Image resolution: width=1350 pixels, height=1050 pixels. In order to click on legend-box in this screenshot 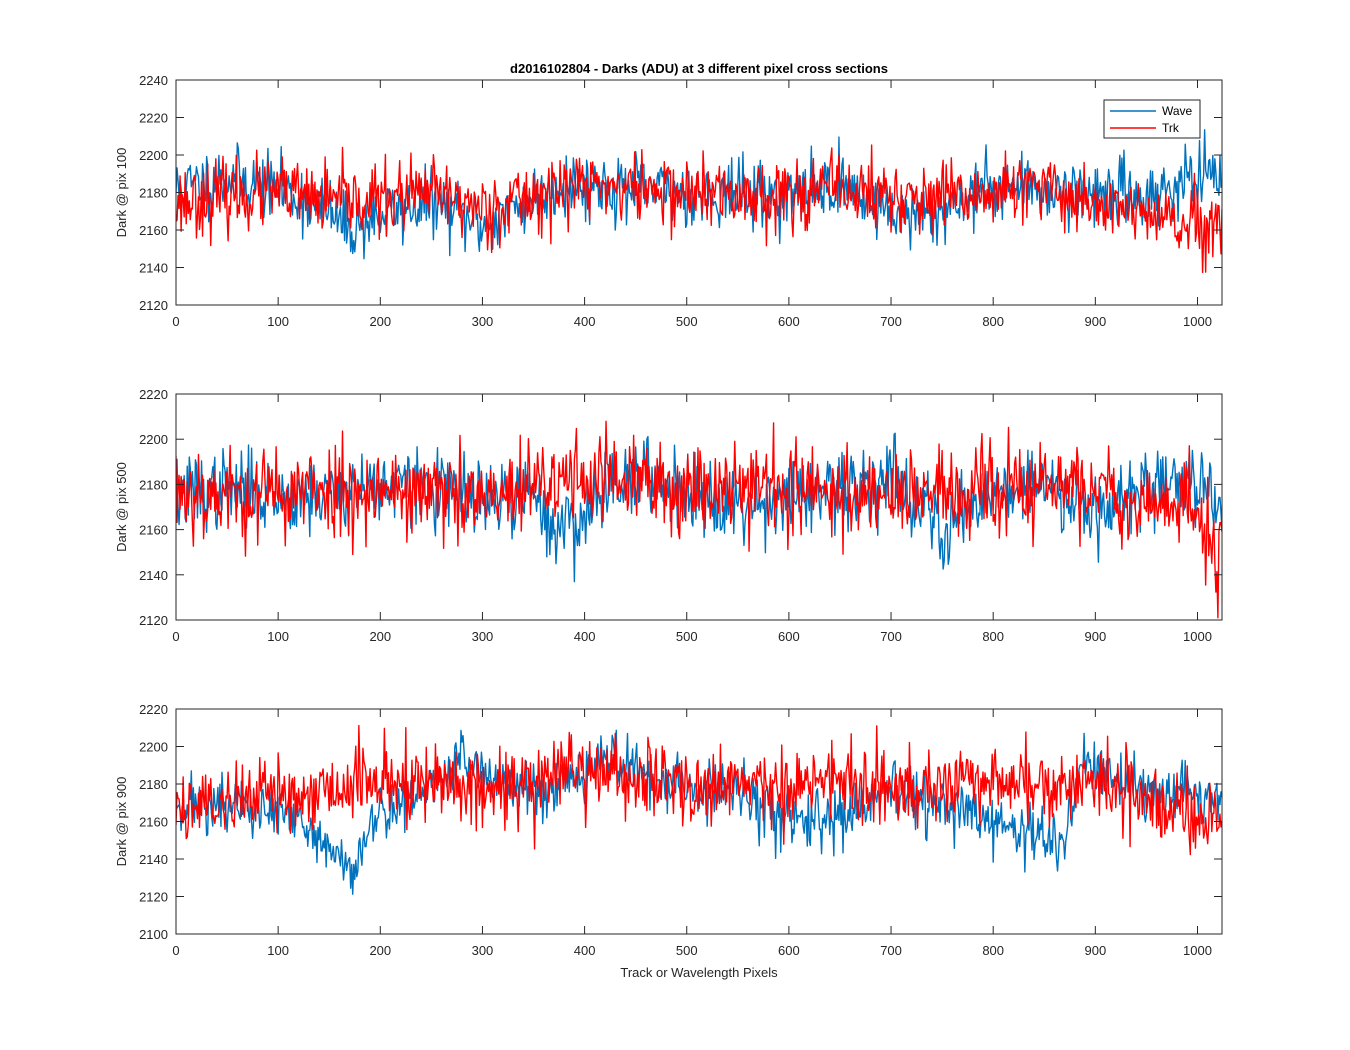, I will do `click(1152, 119)`.